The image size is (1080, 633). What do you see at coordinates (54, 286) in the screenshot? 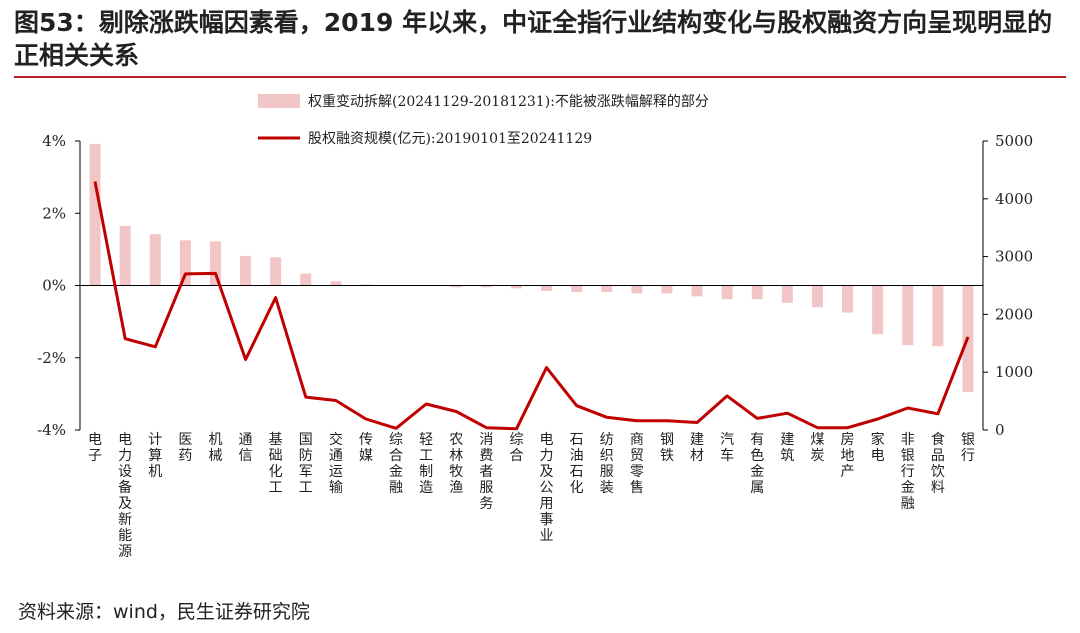
I see `left-tick-label: 0%` at bounding box center [54, 286].